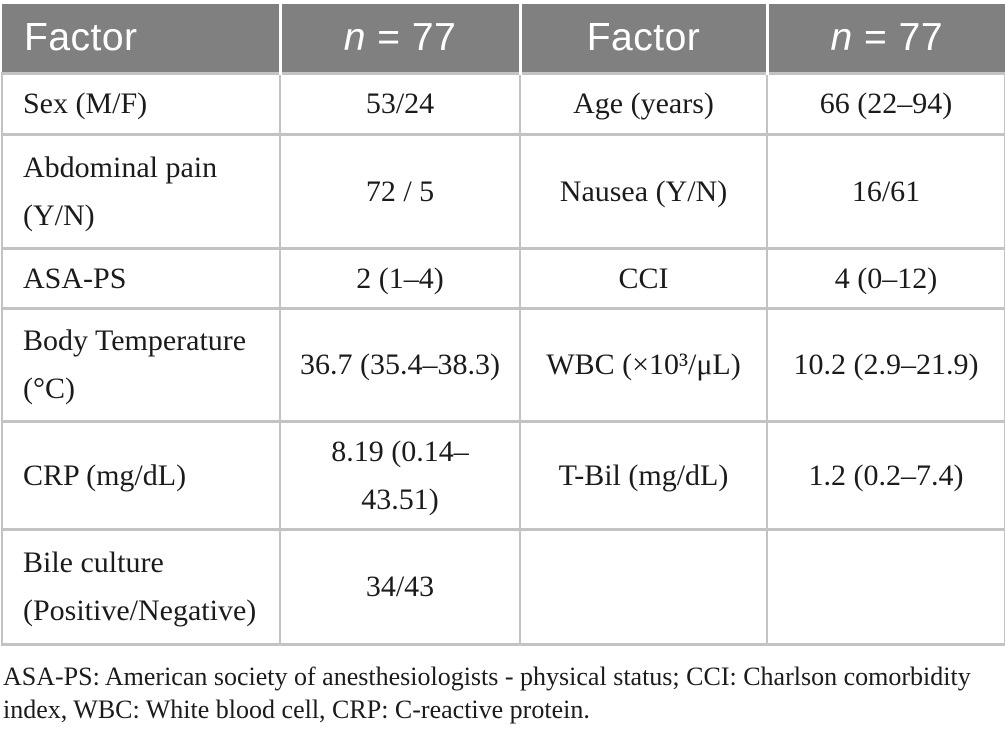 This screenshot has height=731, width=1005. I want to click on cell-value: 72 / 5, so click(400, 191).